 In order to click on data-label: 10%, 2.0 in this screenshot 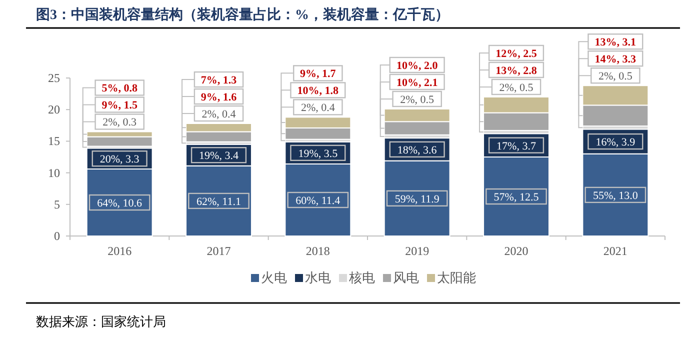, I will do `click(417, 66)`.